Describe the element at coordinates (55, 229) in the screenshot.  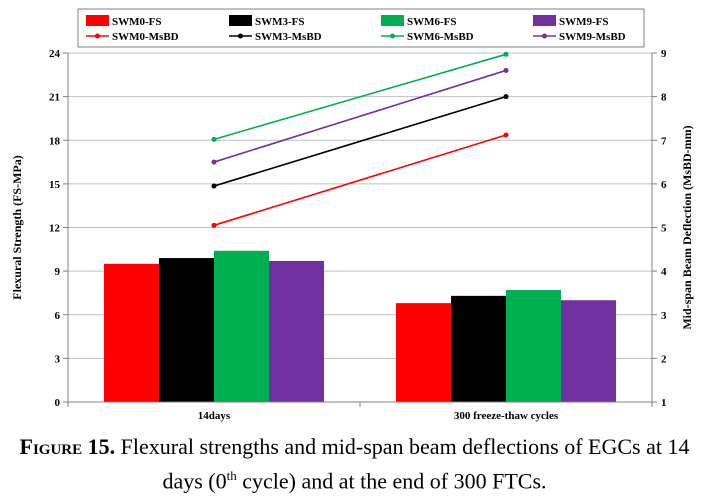
I see `y-tick-label: 12` at that location.